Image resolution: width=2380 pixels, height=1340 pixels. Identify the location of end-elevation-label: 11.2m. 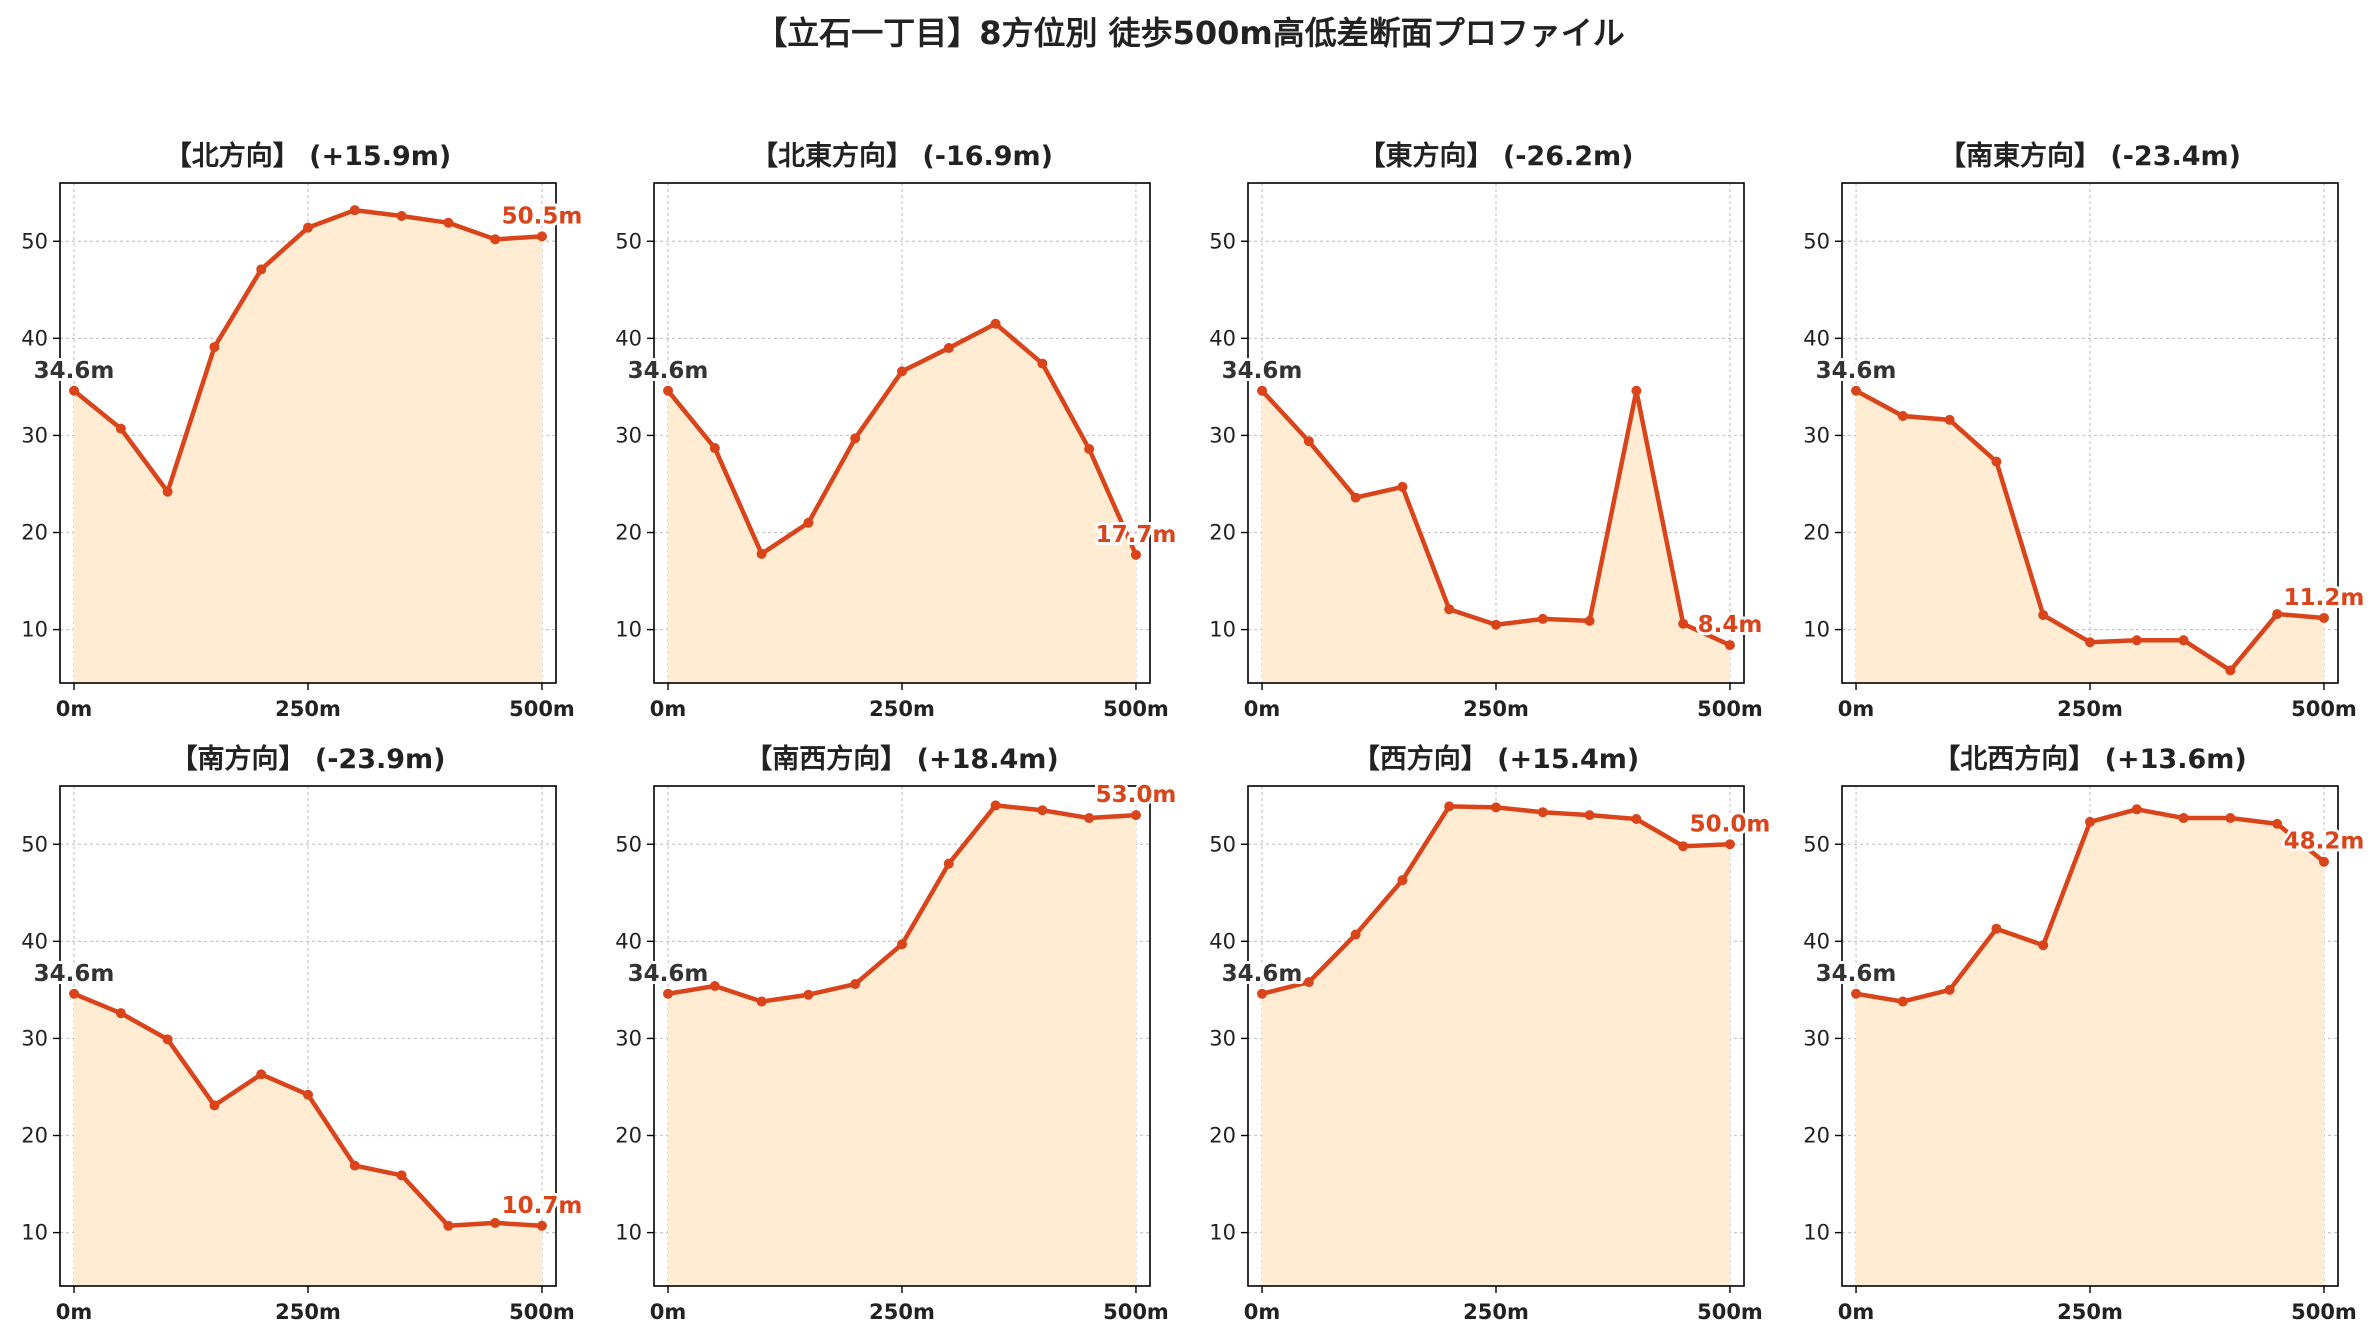
(2324, 598).